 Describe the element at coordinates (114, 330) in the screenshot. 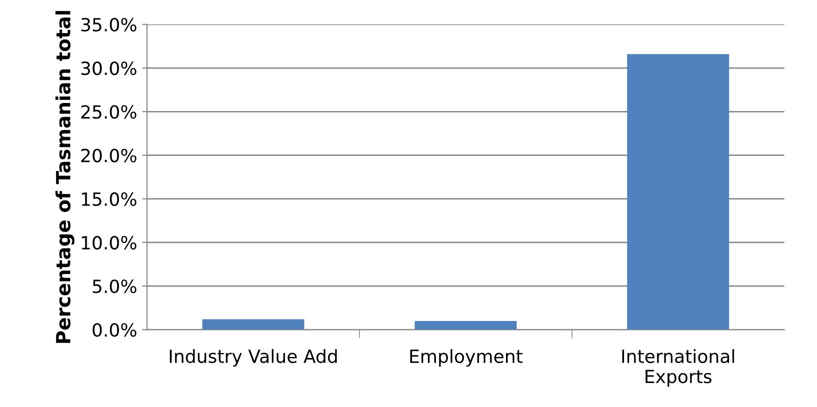

I see `y-tick-label: 0.0%` at that location.